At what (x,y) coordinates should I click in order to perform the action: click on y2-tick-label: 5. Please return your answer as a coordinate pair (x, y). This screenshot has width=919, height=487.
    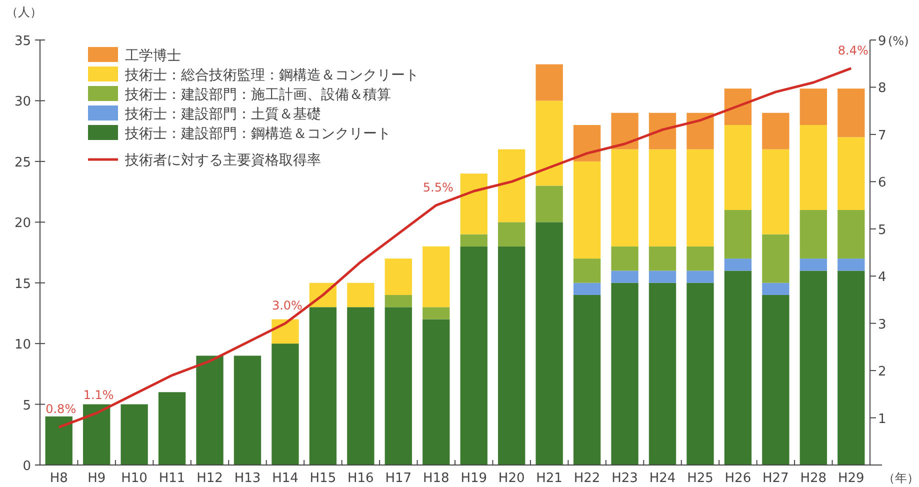
    Looking at the image, I should click on (882, 230).